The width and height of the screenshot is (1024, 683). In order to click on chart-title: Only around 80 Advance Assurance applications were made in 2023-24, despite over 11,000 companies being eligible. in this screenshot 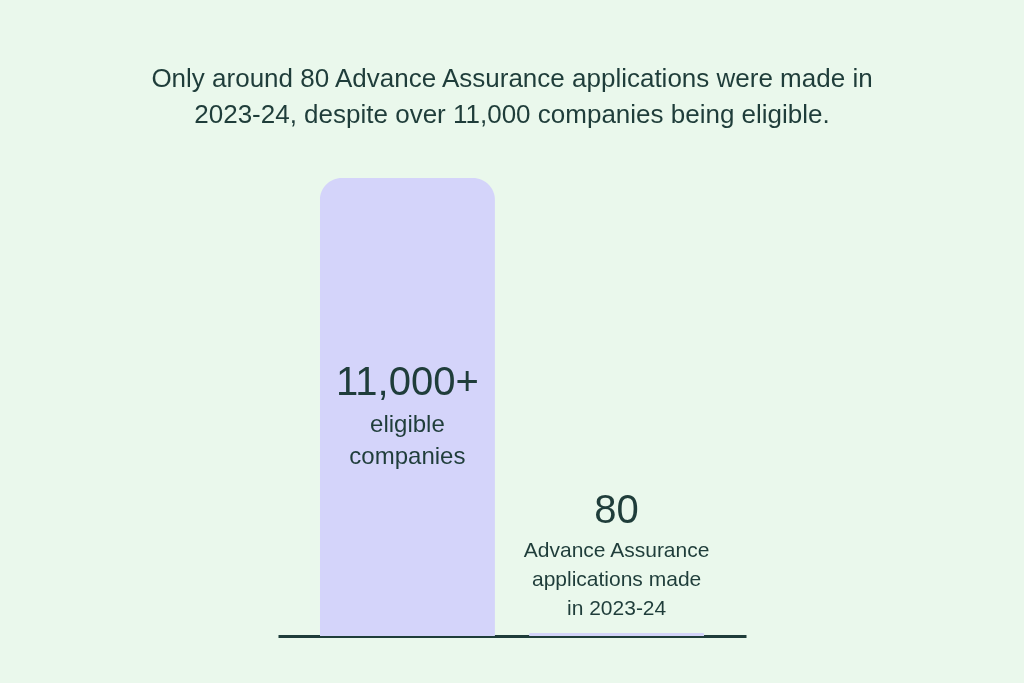, I will do `click(512, 96)`.